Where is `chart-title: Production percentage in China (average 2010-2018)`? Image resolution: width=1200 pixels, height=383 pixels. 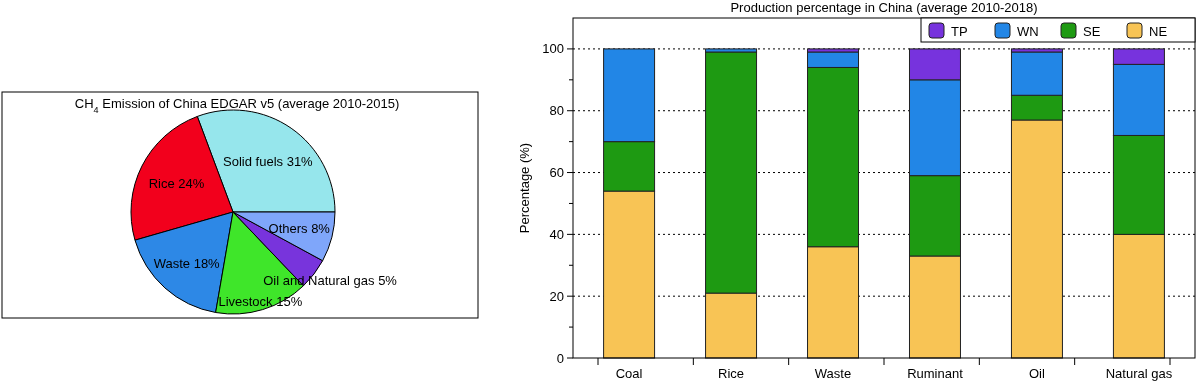
chart-title: Production percentage in China (average 2010-2018) is located at coordinates (884, 7).